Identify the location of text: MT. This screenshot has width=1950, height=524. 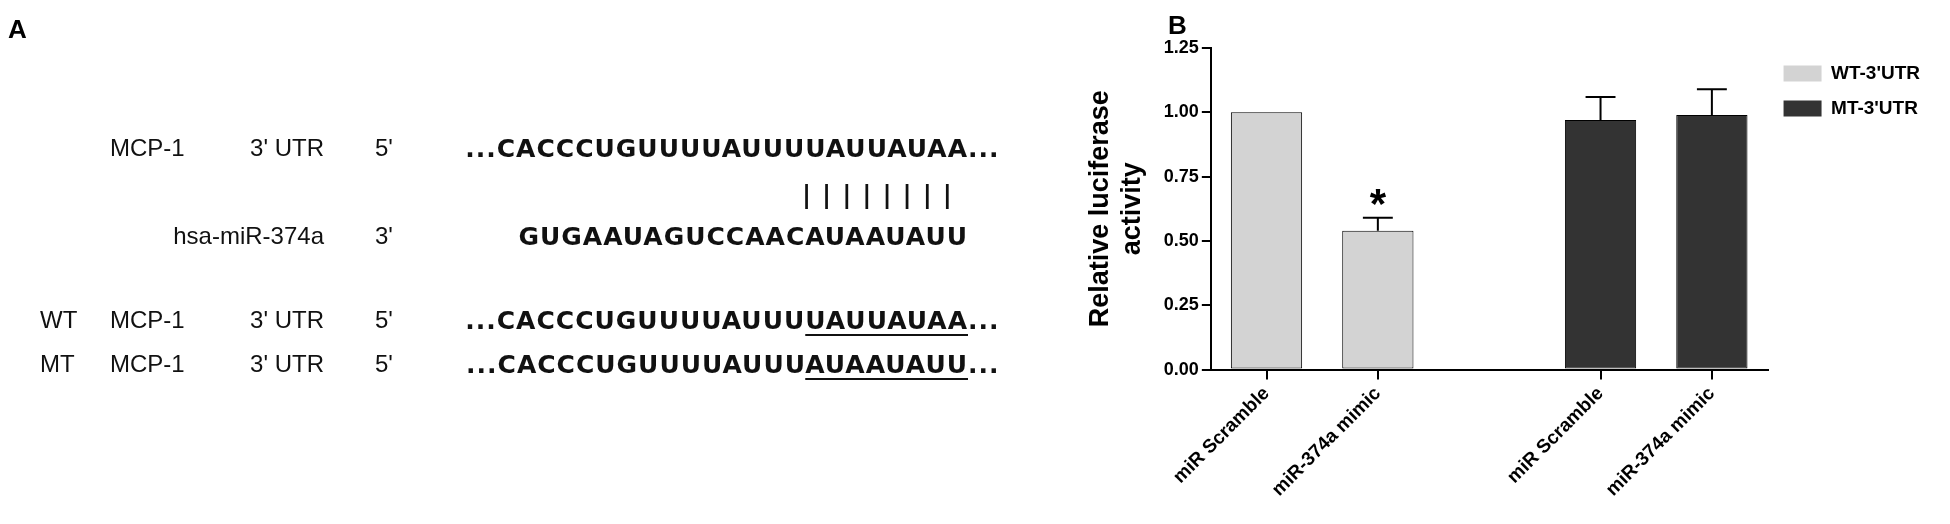
(57, 363).